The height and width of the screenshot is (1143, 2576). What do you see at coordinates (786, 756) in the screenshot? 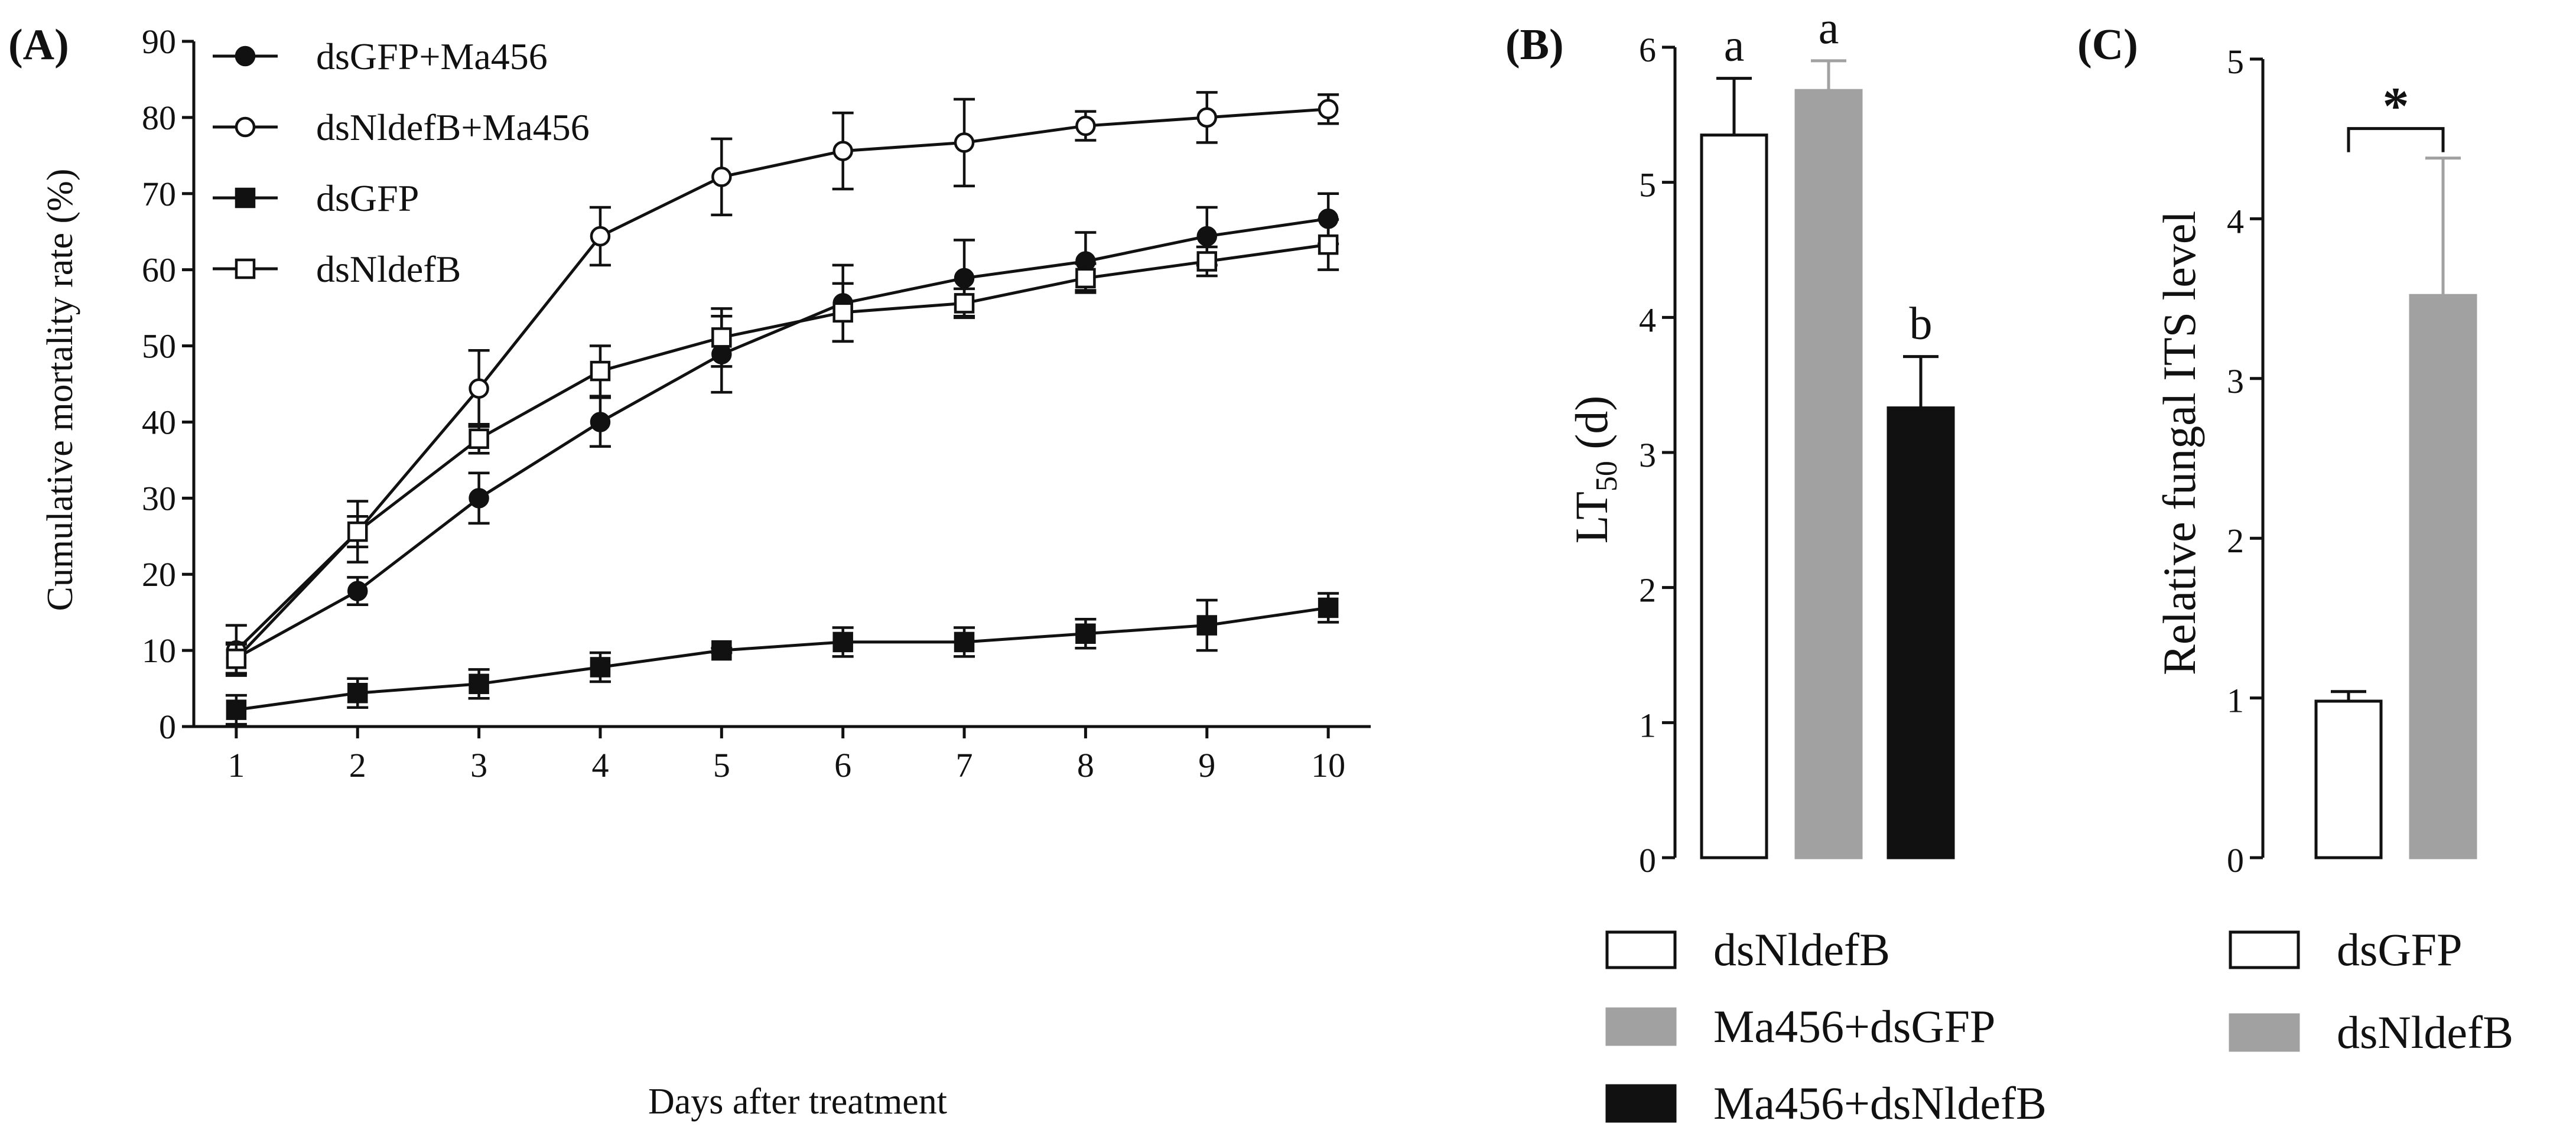
I see `panel-a-x-ticks: 1 2 3 4 5 6 7 8 9 10` at bounding box center [786, 756].